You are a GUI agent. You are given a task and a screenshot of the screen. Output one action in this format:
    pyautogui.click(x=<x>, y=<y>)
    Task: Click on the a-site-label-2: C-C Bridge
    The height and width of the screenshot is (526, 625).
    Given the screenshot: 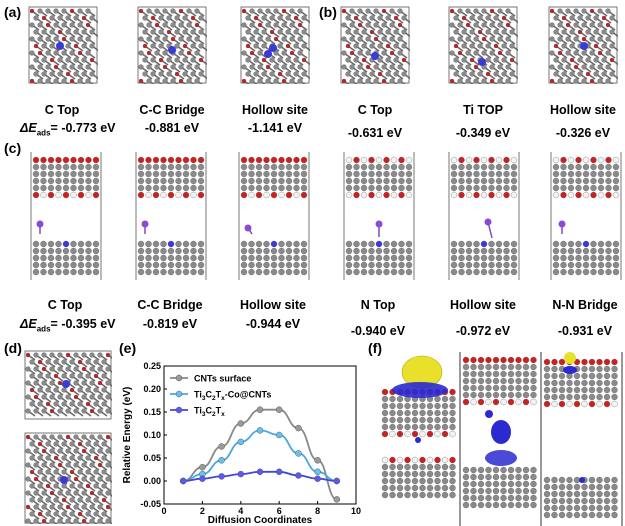 What is the action you would take?
    pyautogui.click(x=172, y=110)
    